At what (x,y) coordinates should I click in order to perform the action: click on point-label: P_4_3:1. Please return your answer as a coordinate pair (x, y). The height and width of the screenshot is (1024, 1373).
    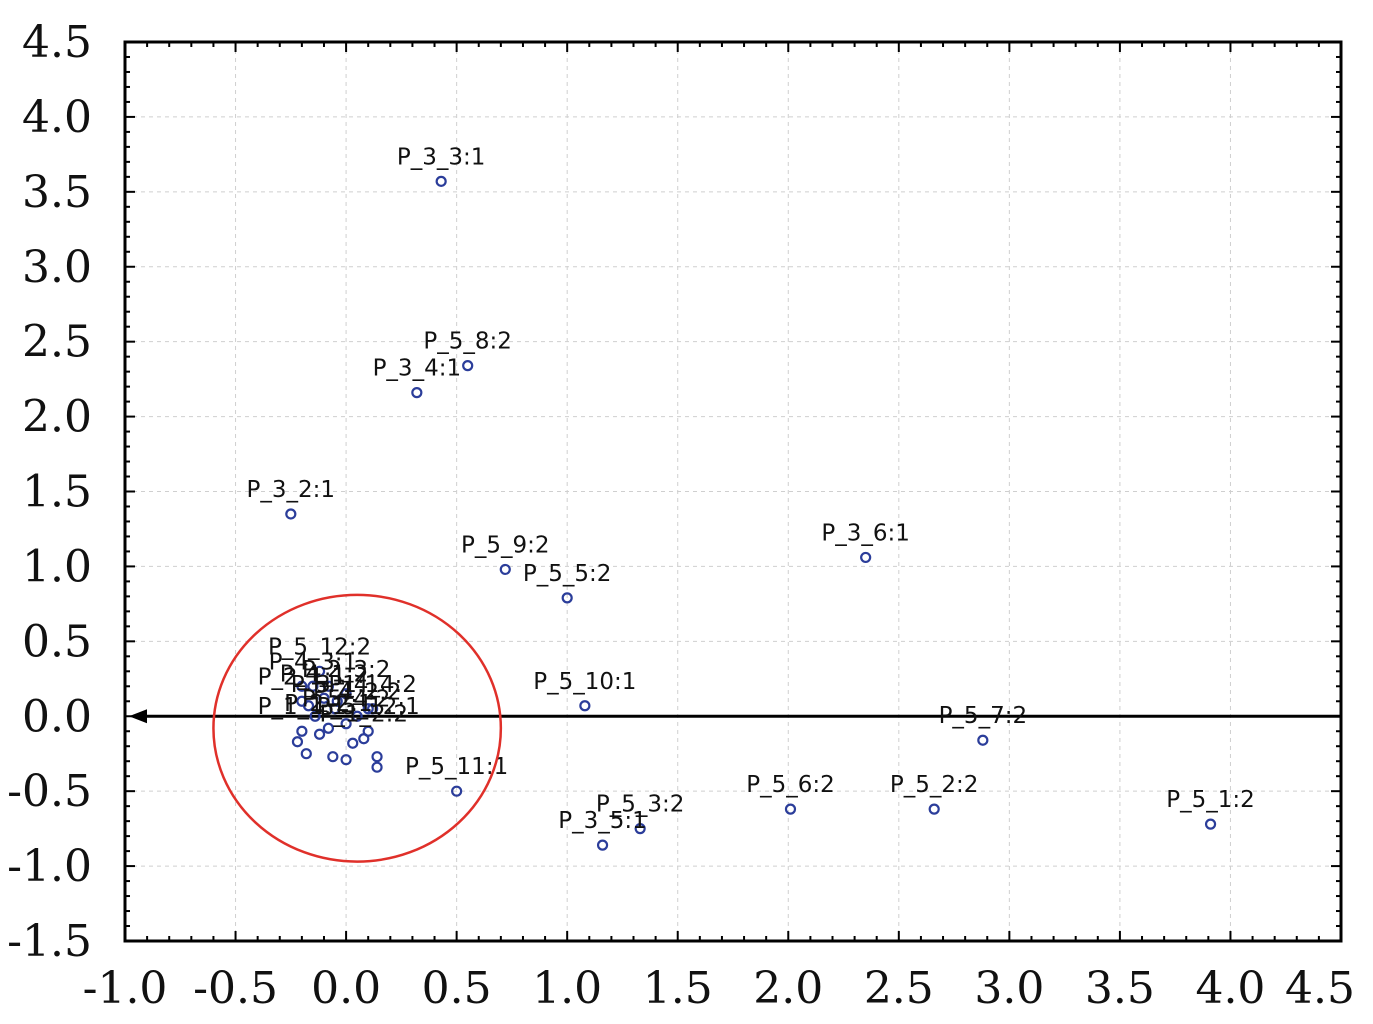
    Looking at the image, I should click on (313, 662).